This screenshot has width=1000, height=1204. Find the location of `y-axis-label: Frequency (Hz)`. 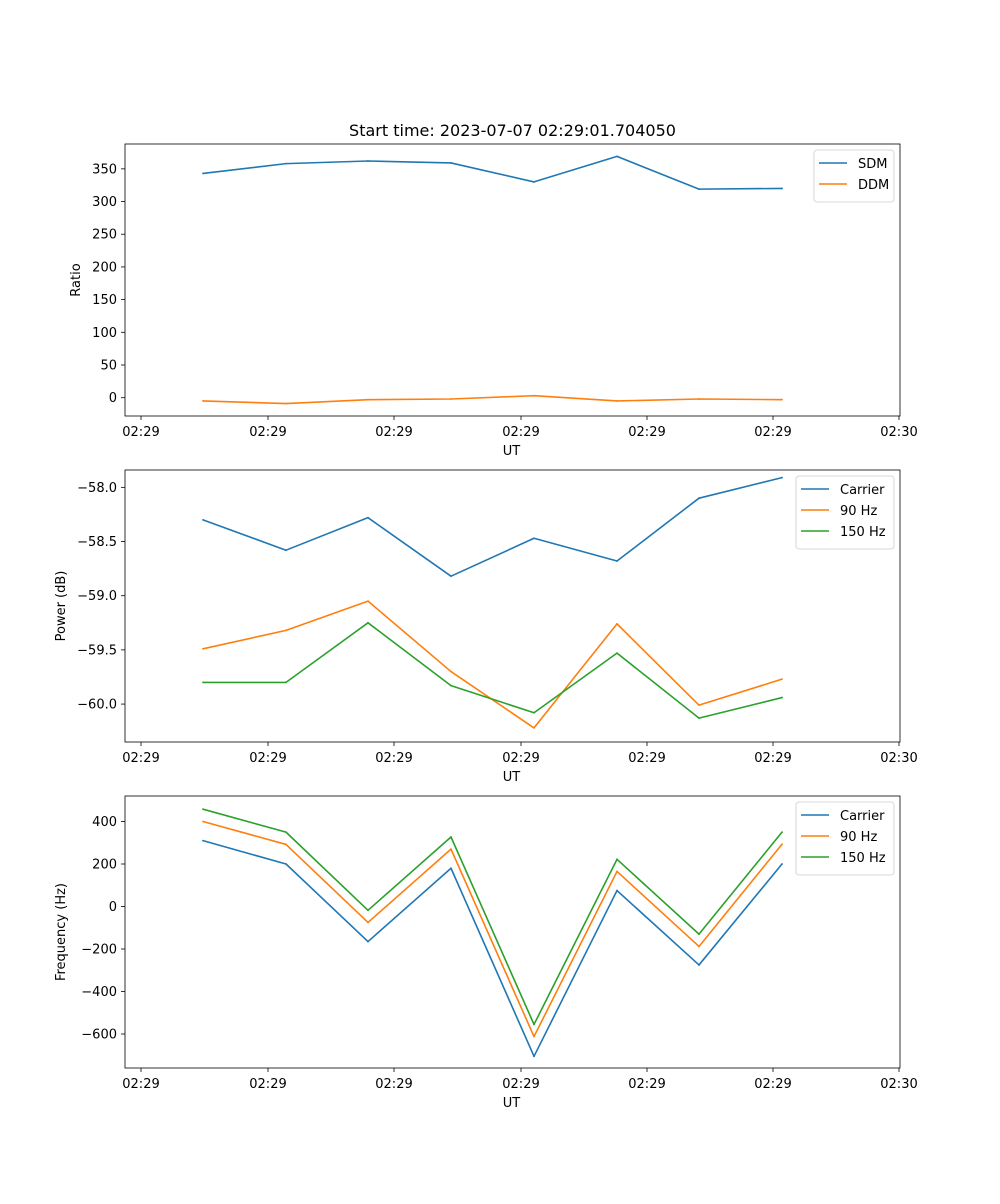

y-axis-label: Frequency (Hz) is located at coordinates (61, 932).